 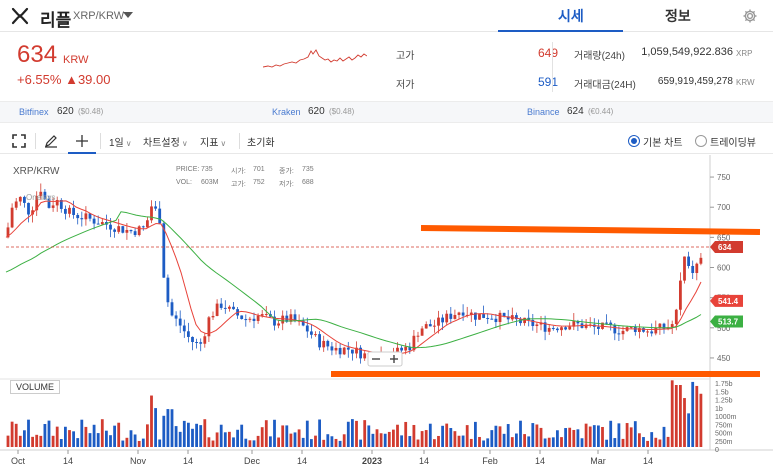 I want to click on exchange-price-usd: ($0.48), so click(x=91, y=111).